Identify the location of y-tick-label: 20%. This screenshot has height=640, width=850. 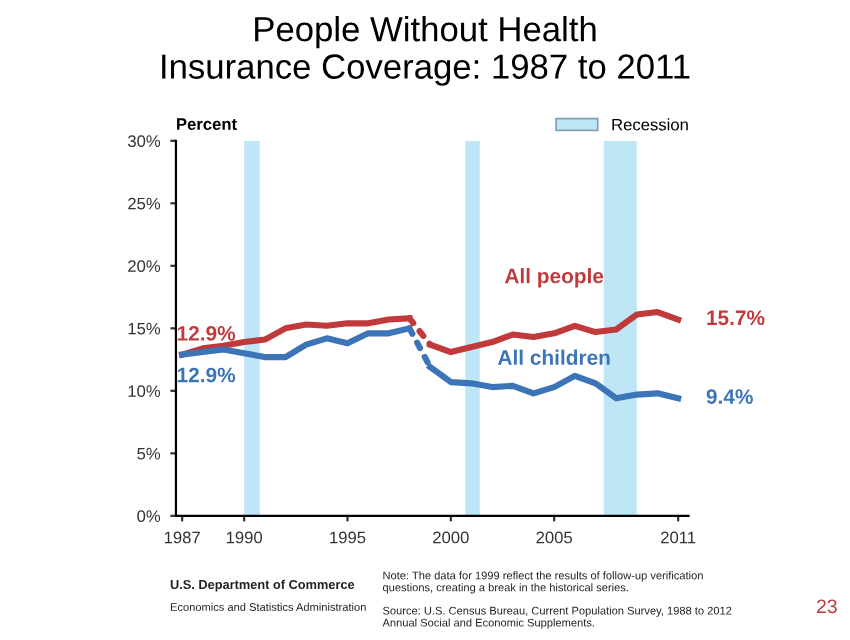
(144, 266).